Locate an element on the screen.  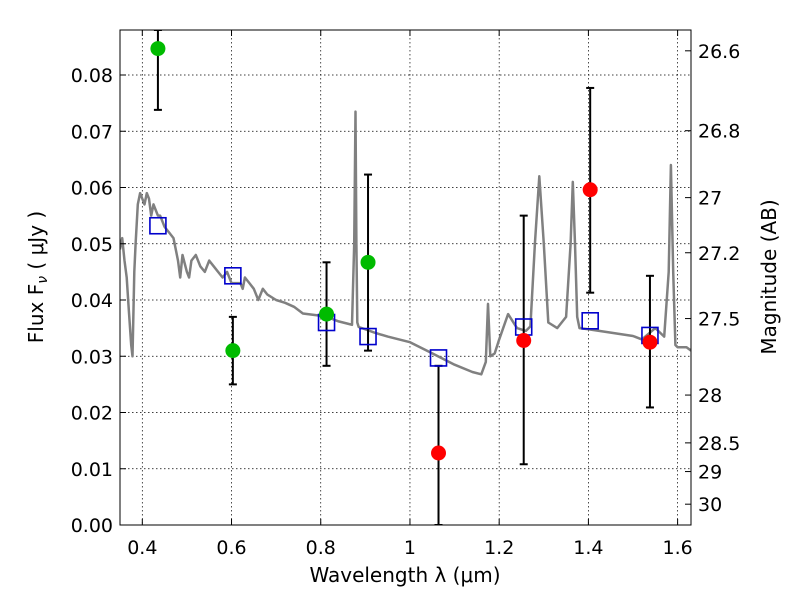
y-tick-label: 0.05 is located at coordinates (92, 245).